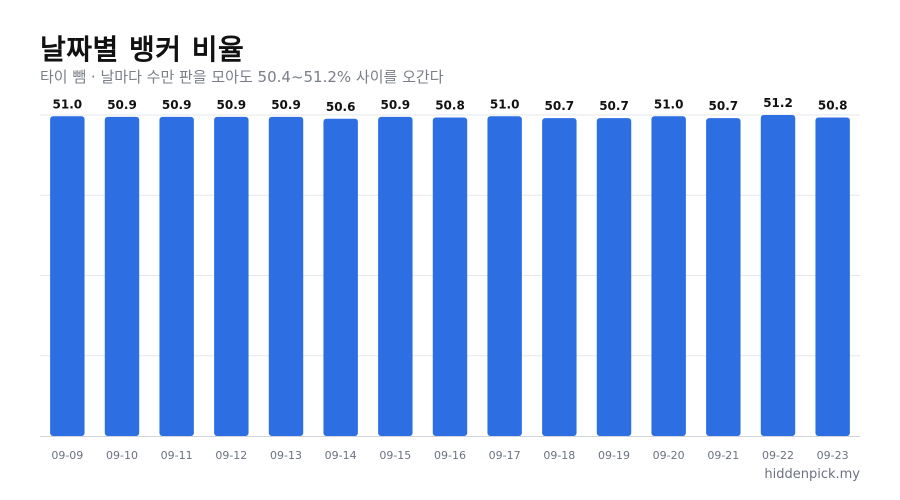 Image resolution: width=900 pixels, height=500 pixels. What do you see at coordinates (505, 104) in the screenshot?
I see `value-label-09-17: 51.0` at bounding box center [505, 104].